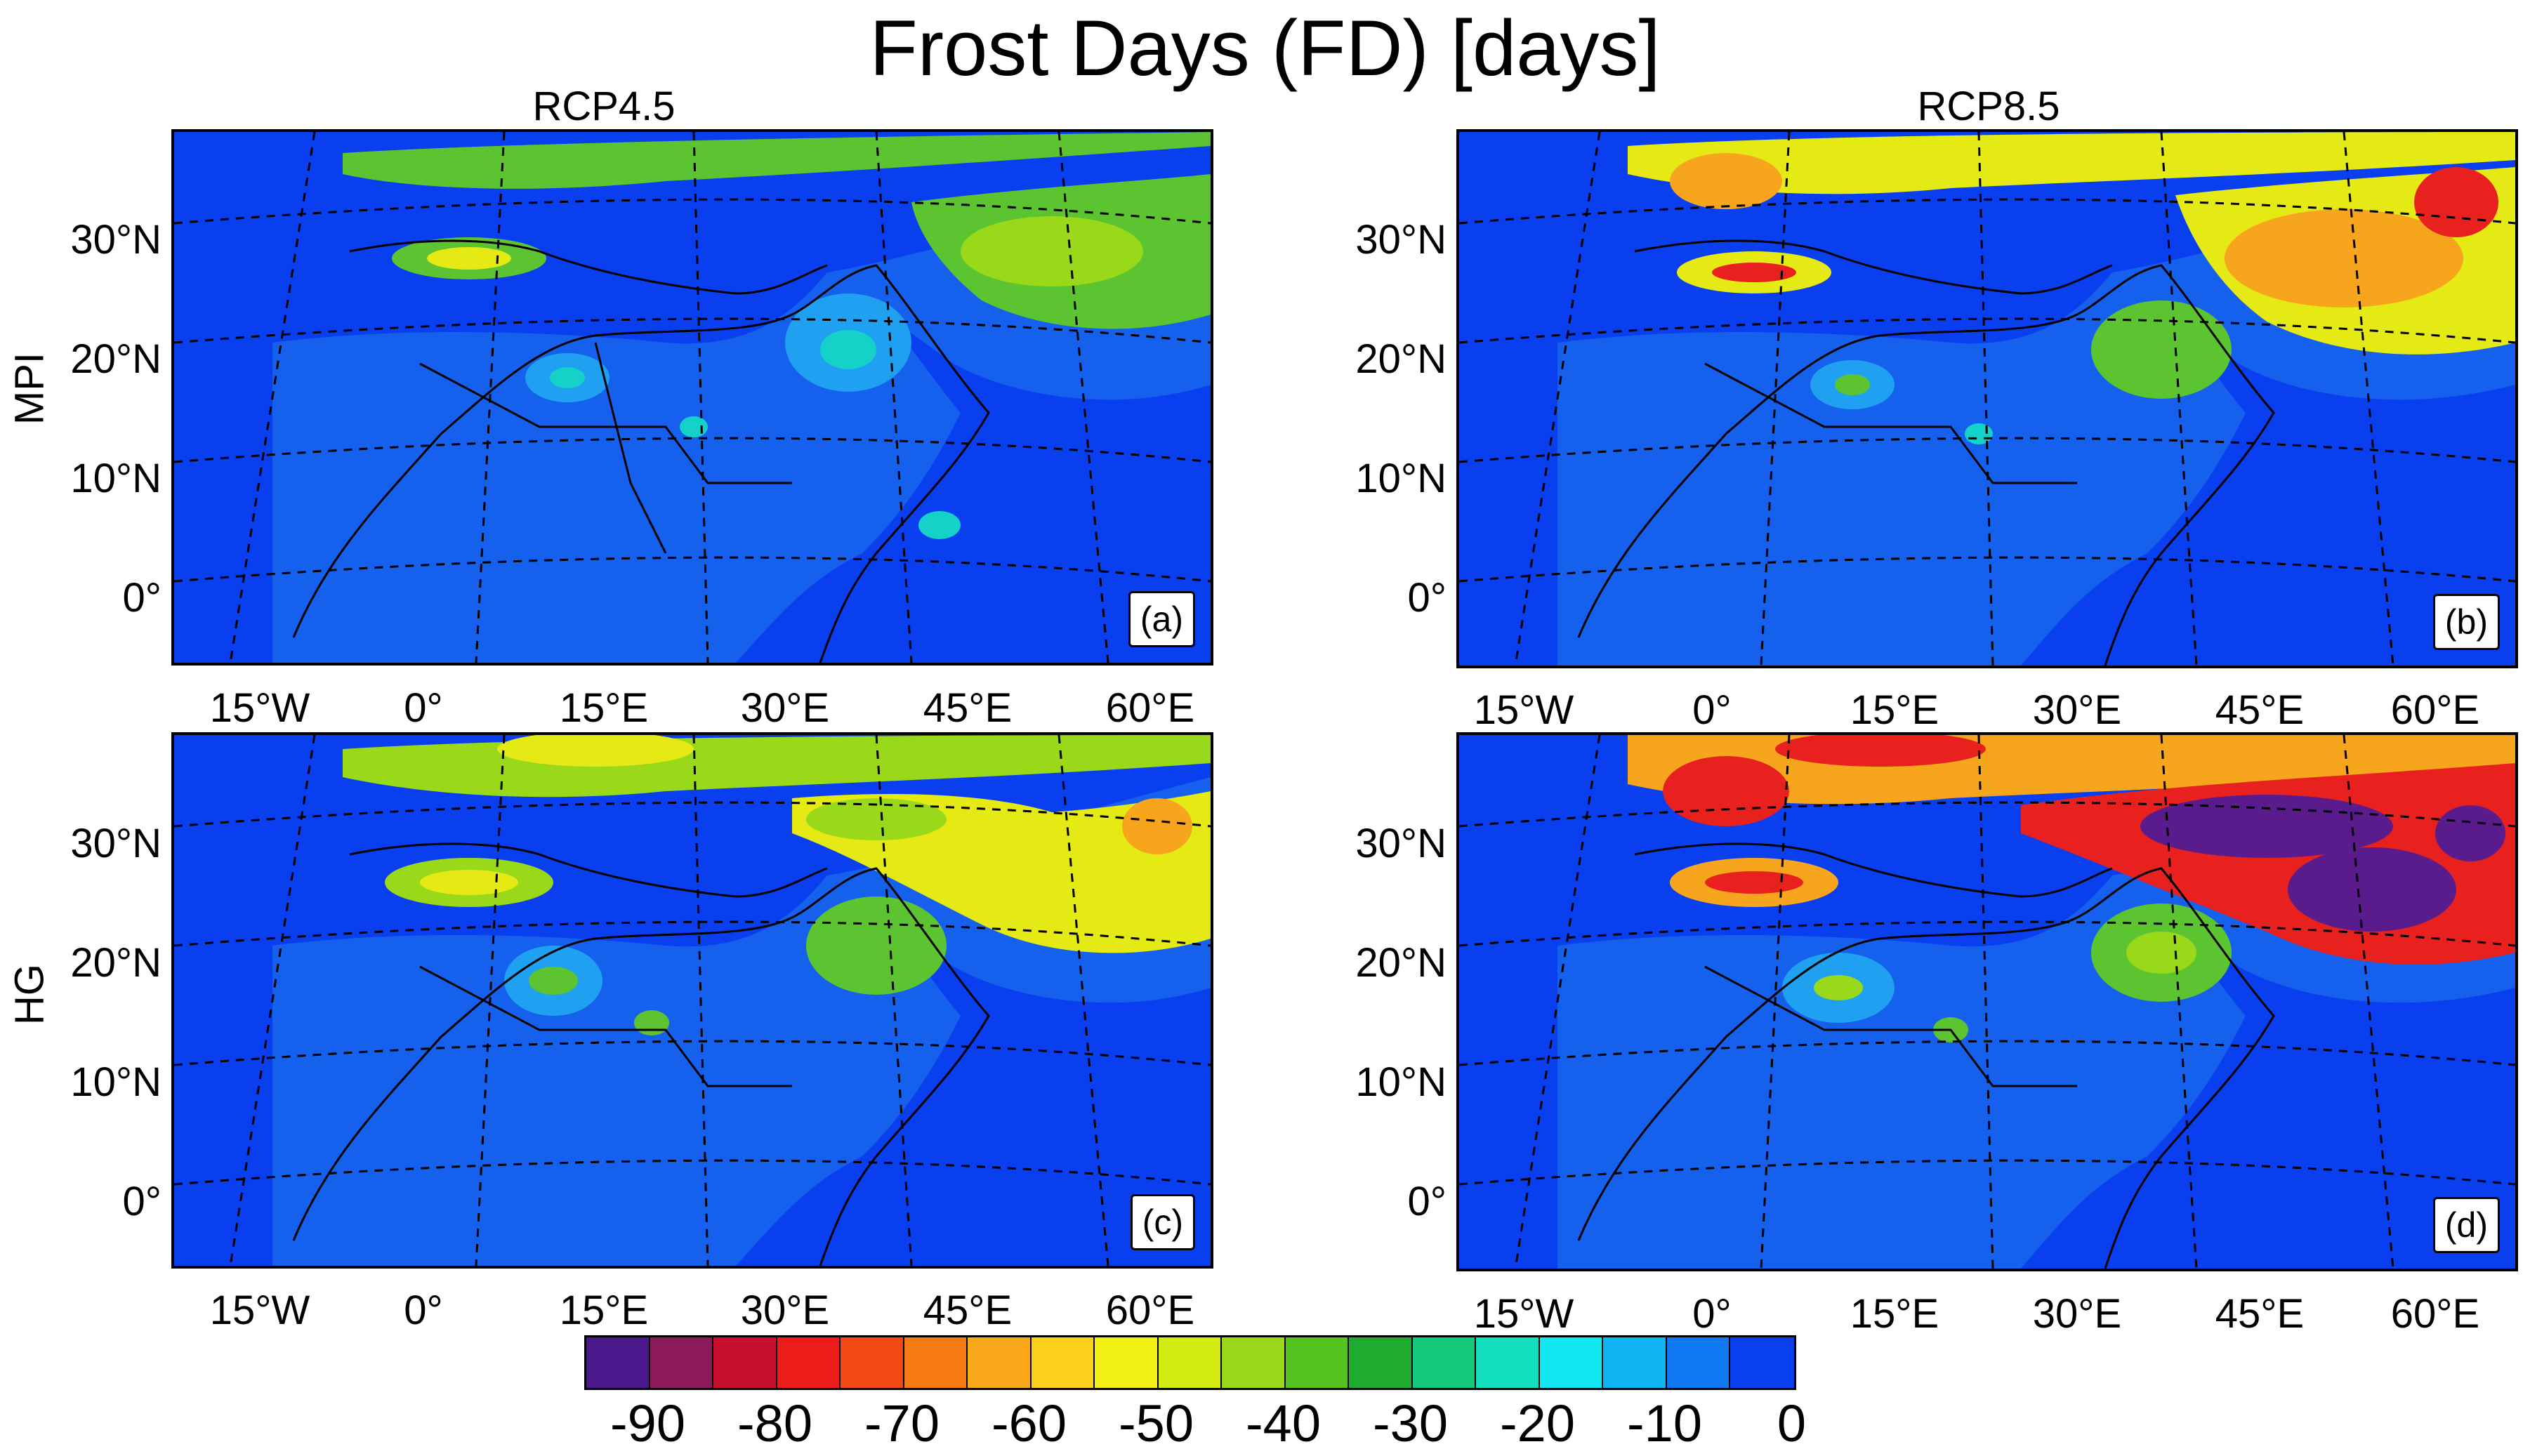  Describe the element at coordinates (424, 708) in the screenshot. I see `lon-label-a-0: 0°` at that location.